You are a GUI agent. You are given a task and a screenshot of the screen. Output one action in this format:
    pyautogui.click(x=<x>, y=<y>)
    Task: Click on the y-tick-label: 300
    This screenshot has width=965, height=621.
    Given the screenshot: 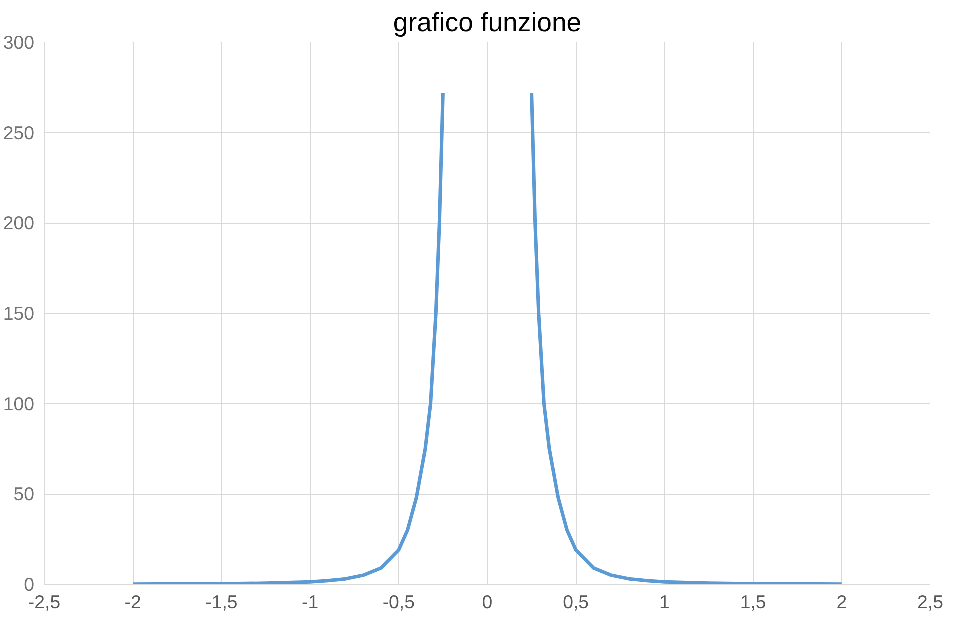 What is the action you would take?
    pyautogui.click(x=19, y=42)
    